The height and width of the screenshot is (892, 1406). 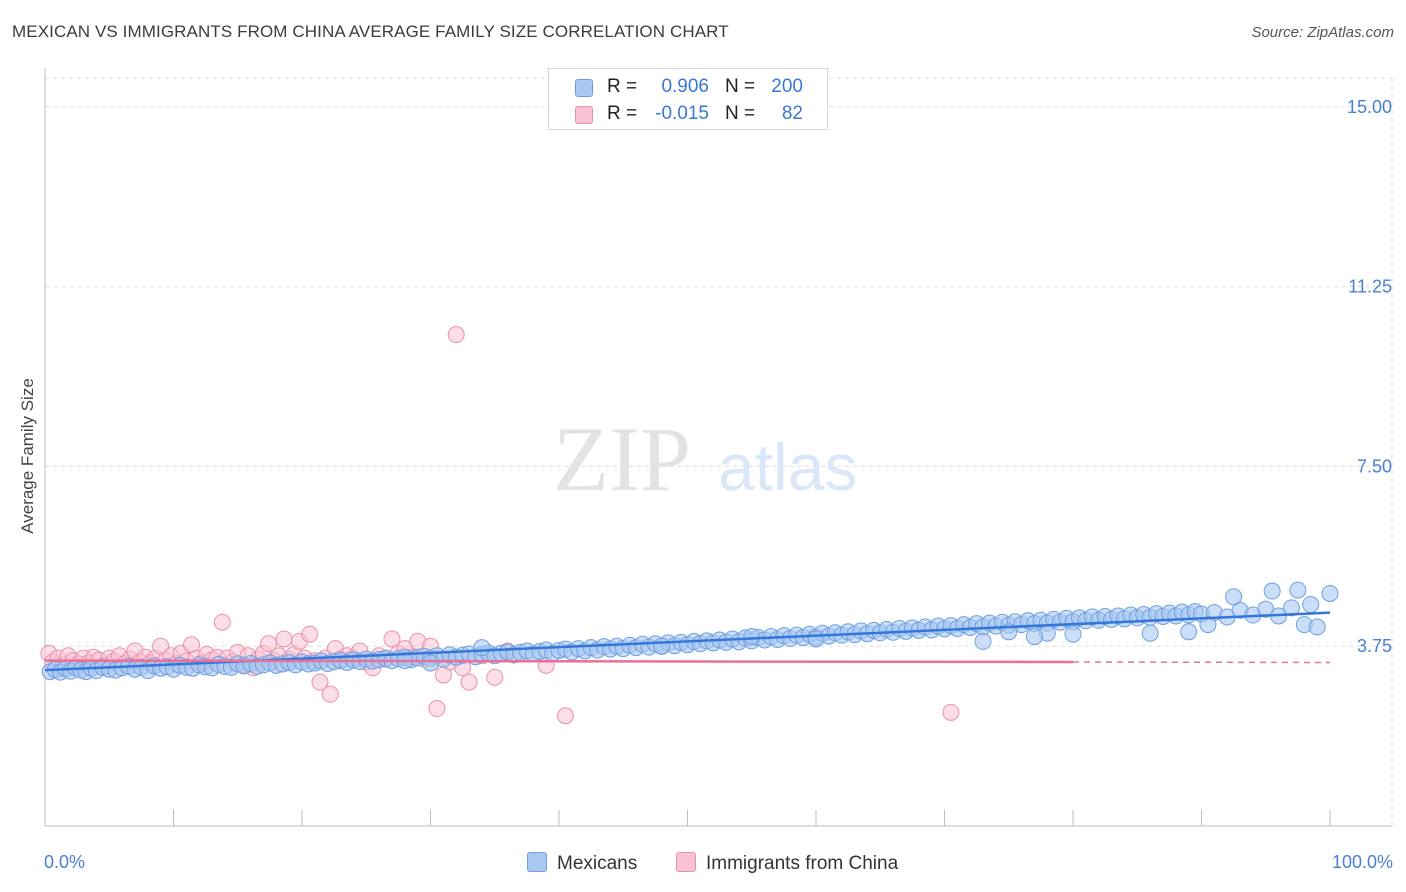 I want to click on trend-lines, so click(x=687, y=641).